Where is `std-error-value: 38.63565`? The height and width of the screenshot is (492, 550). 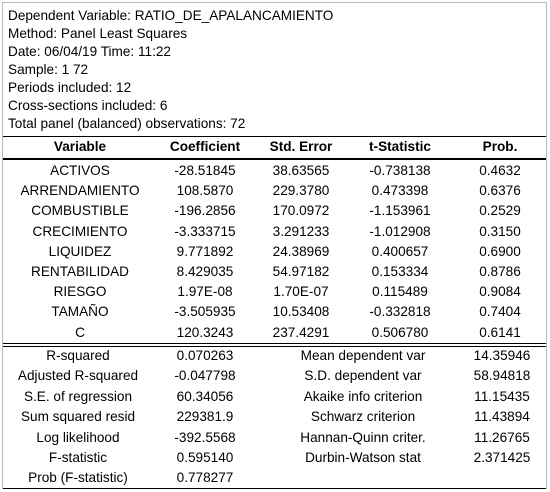
std-error-value: 38.63565 is located at coordinates (301, 170).